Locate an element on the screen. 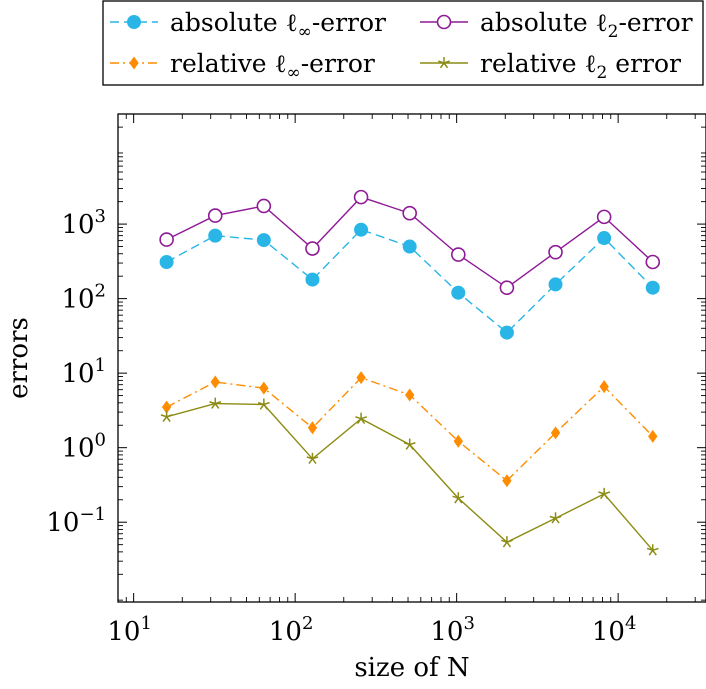 Image resolution: width=706 pixels, height=689 pixels. series-abs-l2 is located at coordinates (410, 242).